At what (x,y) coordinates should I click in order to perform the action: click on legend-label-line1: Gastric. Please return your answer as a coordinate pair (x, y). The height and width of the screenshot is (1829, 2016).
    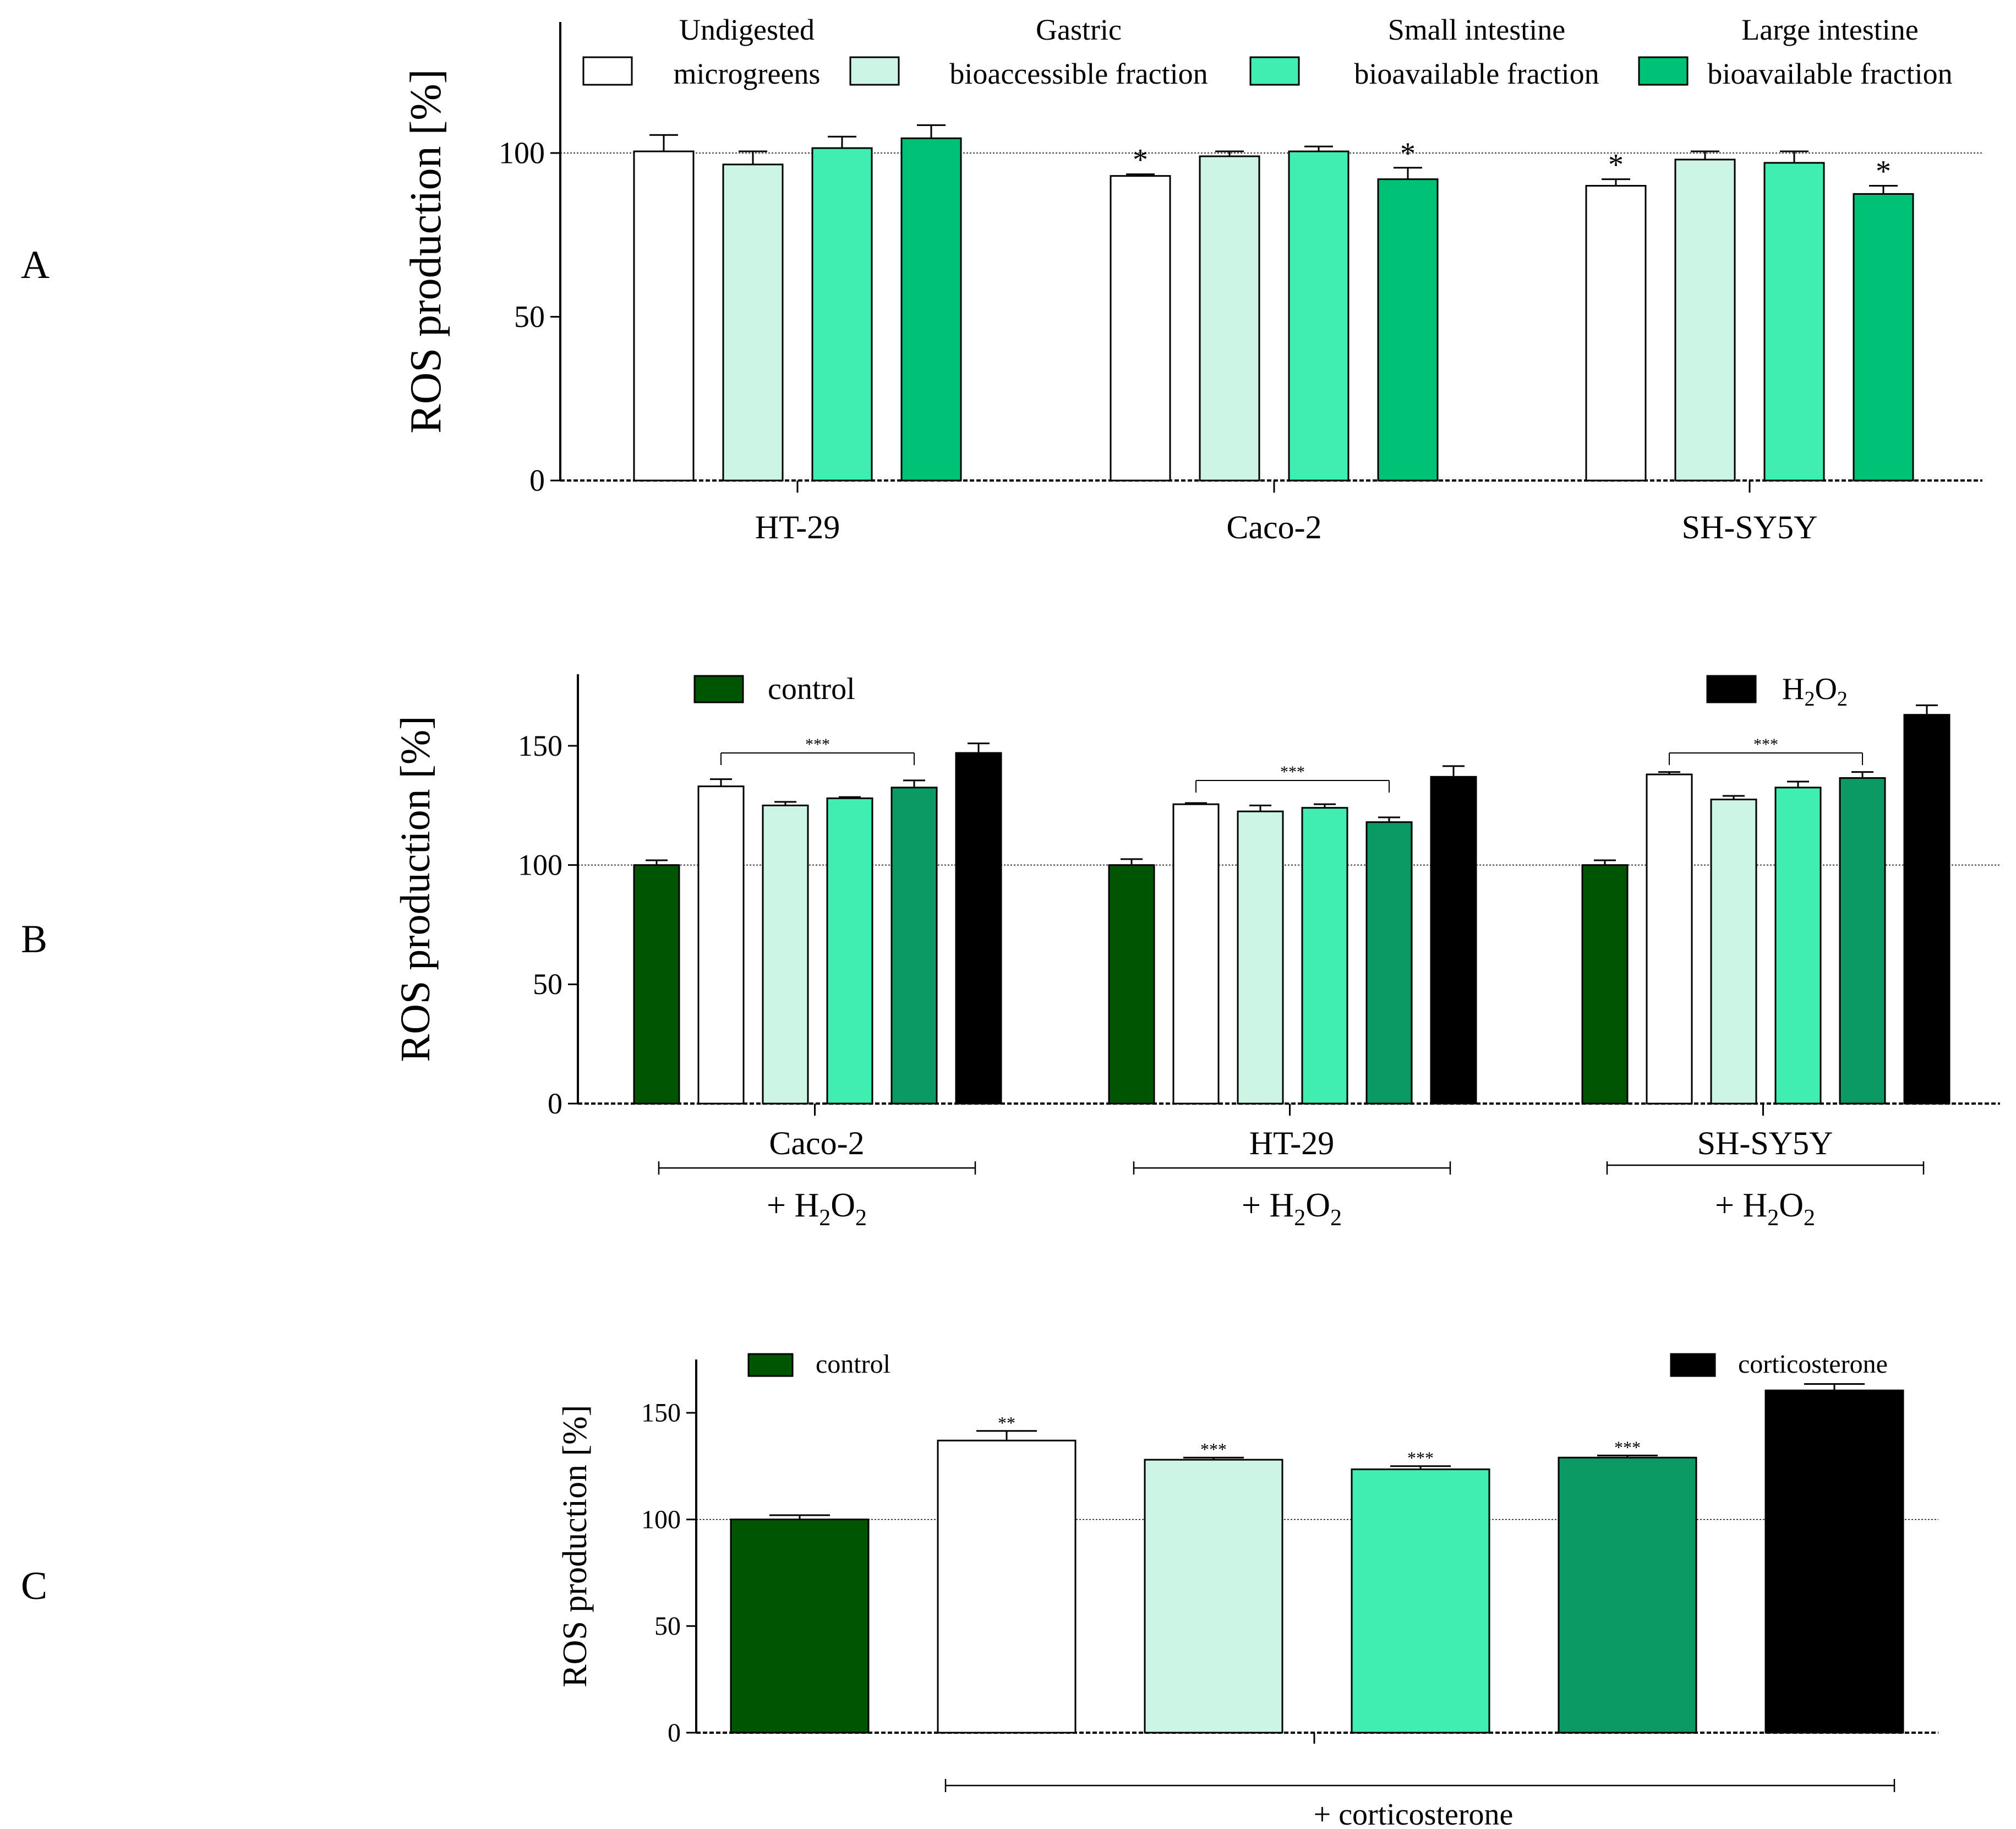
    Looking at the image, I should click on (1079, 29).